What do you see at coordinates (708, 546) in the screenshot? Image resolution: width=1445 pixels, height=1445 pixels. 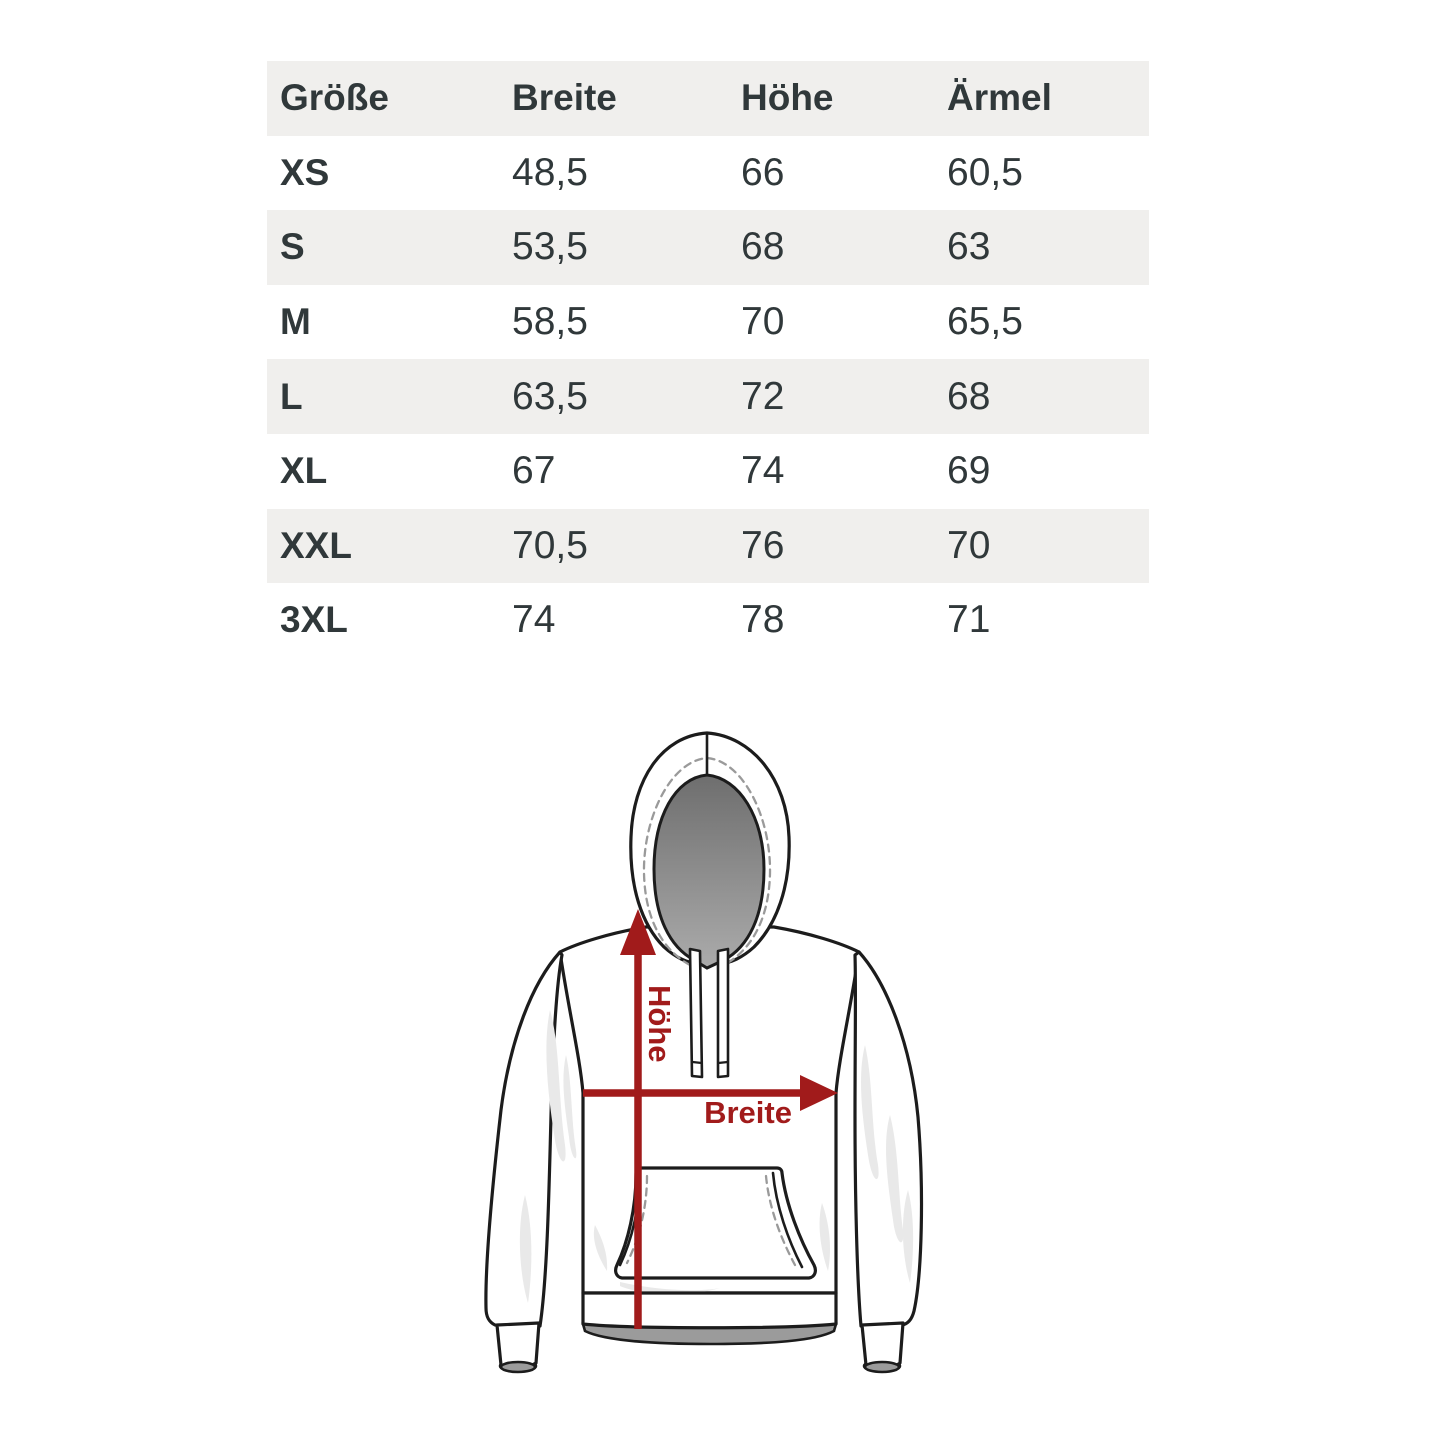 I see `table-row: XXL 70,5 76 70` at bounding box center [708, 546].